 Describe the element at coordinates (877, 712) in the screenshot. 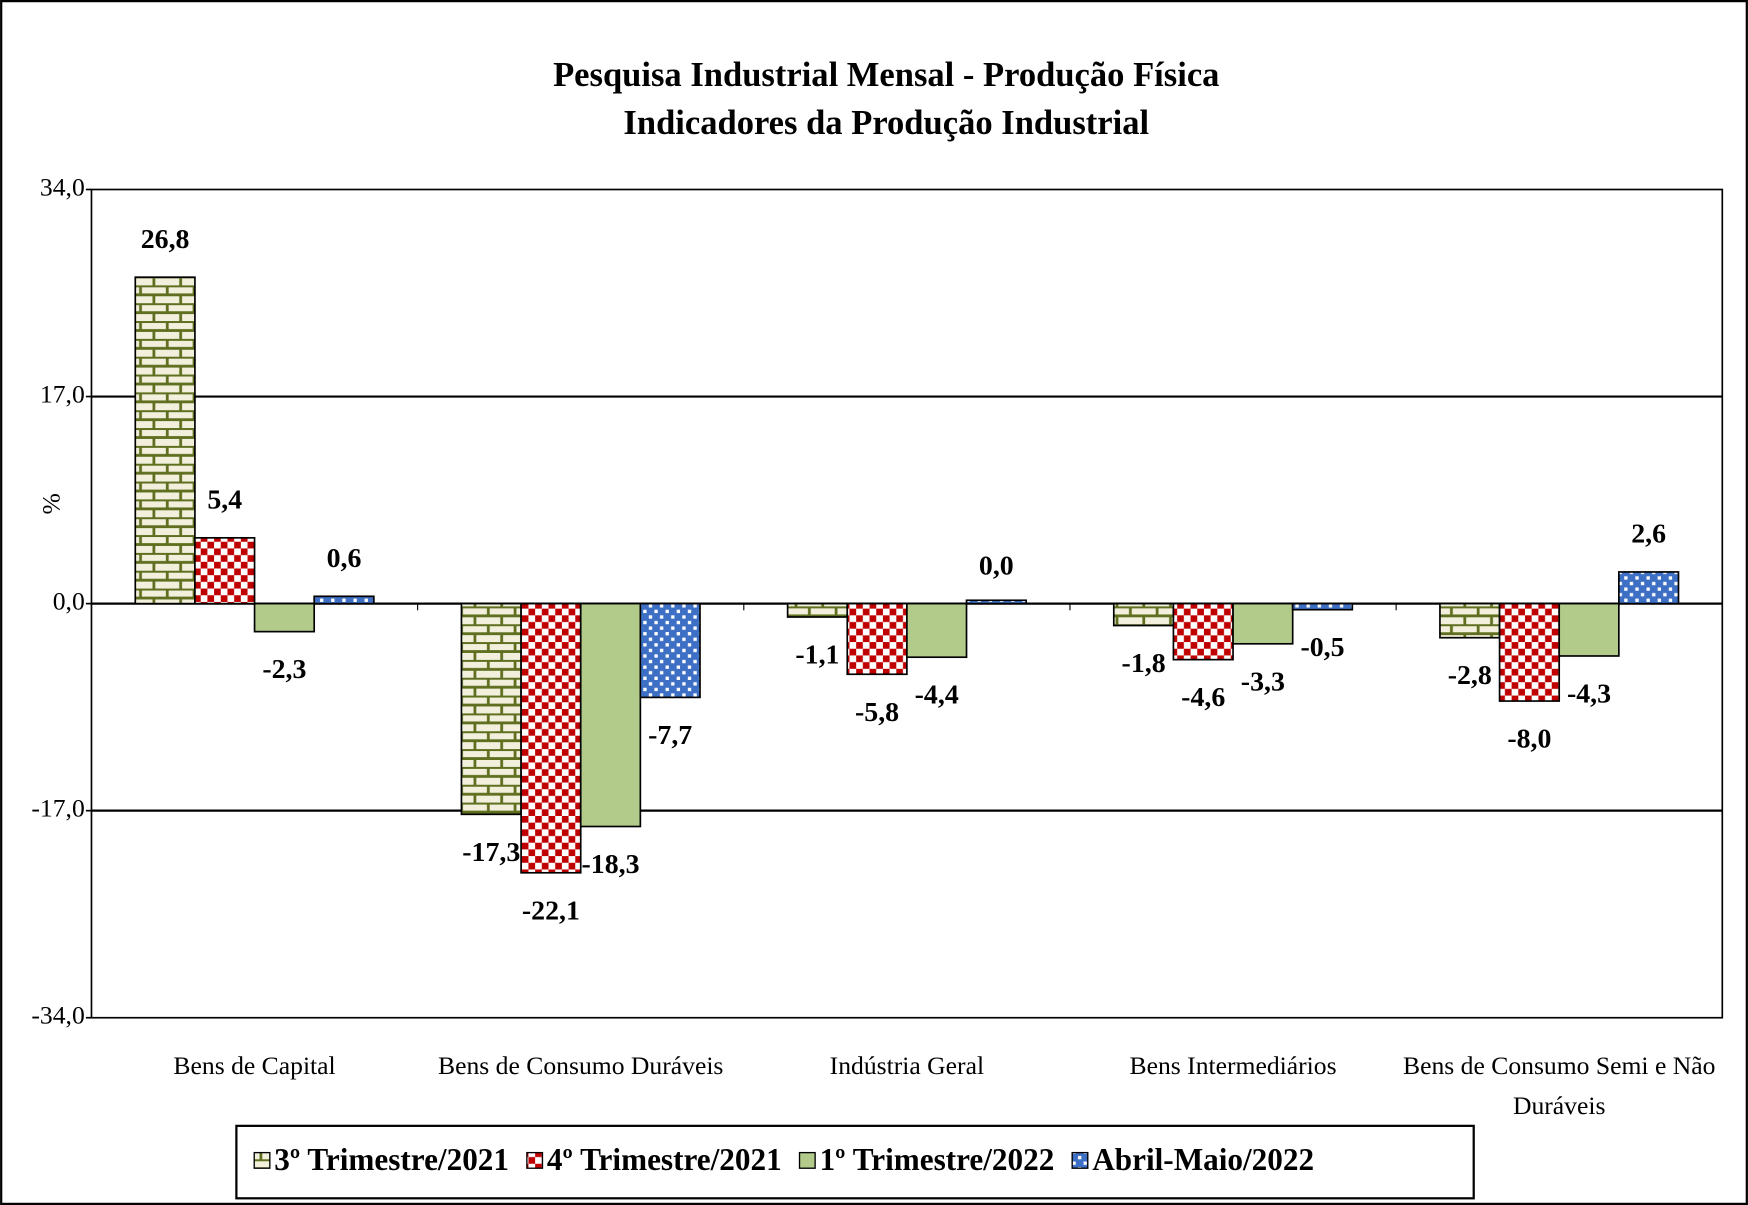

I see `value-label: -5,8` at that location.